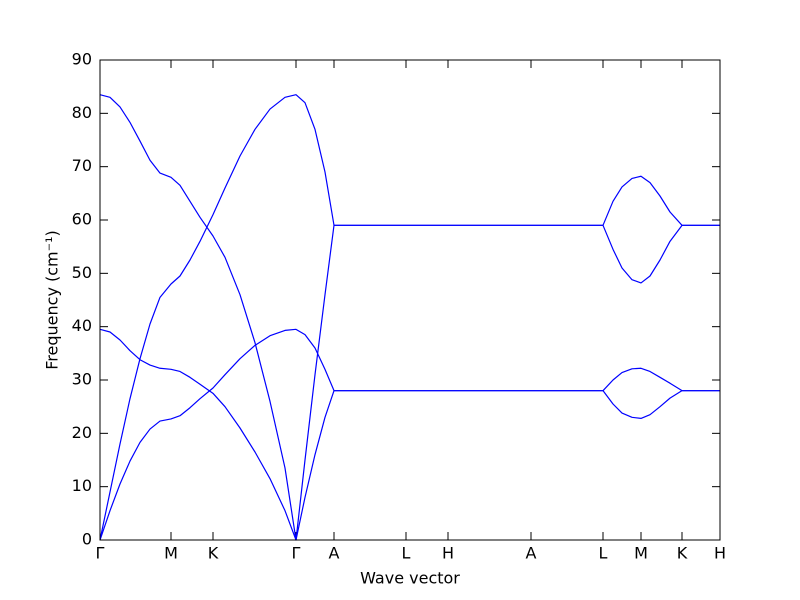  Describe the element at coordinates (410, 578) in the screenshot. I see `x-axis-label: Wave vector` at that location.